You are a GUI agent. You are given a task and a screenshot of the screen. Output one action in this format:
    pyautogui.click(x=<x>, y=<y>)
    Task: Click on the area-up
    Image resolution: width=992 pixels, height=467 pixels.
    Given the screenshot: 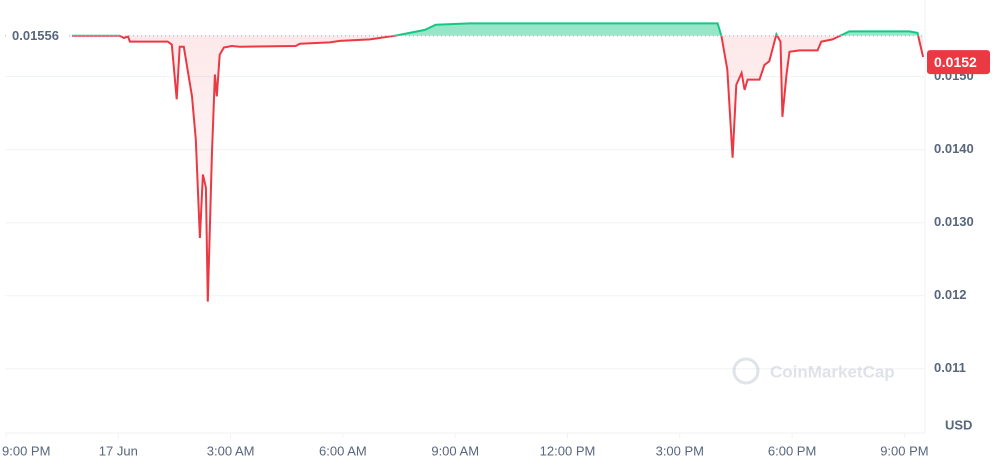 What is the action you would take?
    pyautogui.click(x=656, y=29)
    